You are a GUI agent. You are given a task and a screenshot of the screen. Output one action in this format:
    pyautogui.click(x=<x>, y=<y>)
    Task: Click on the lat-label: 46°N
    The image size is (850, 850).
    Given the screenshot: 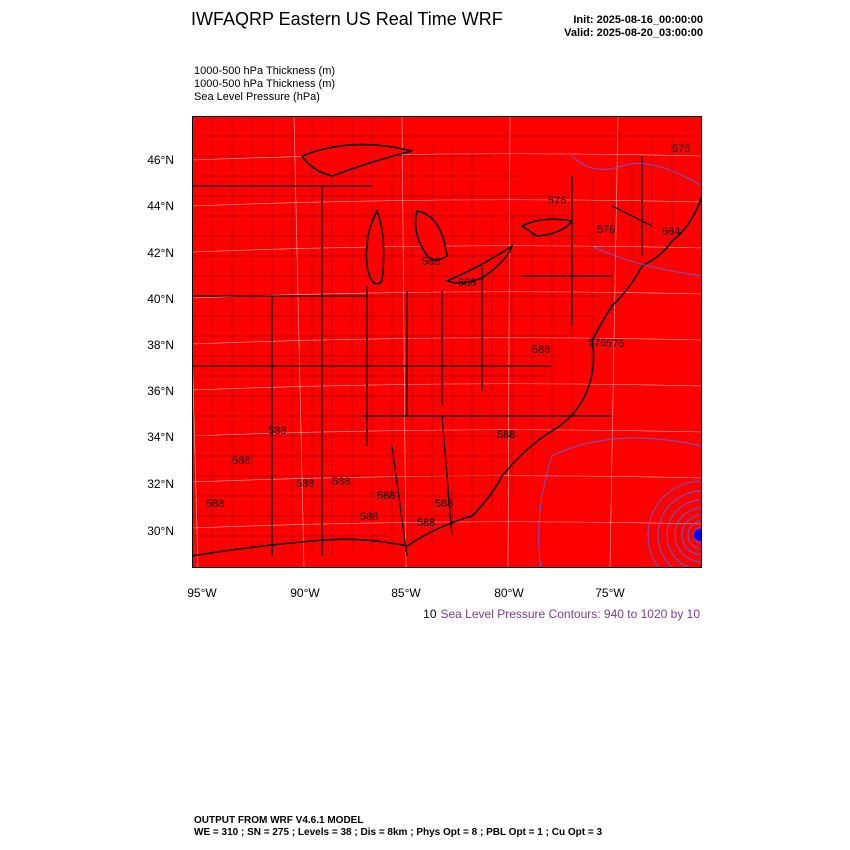 What is the action you would take?
    pyautogui.click(x=160, y=160)
    